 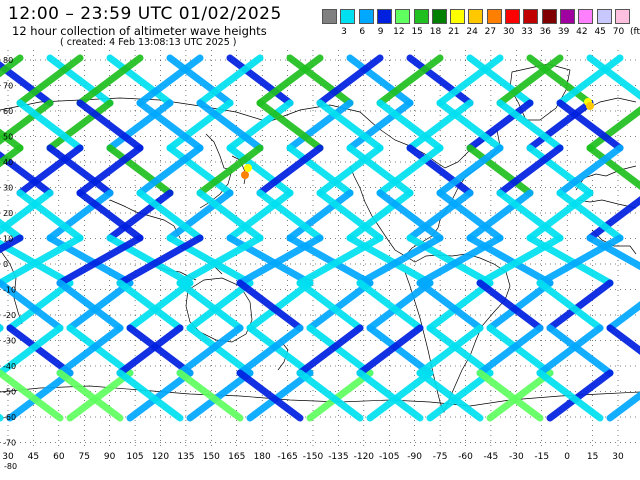 What do you see at coordinates (219, 310) in the screenshot?
I see `australia-coast` at bounding box center [219, 310].